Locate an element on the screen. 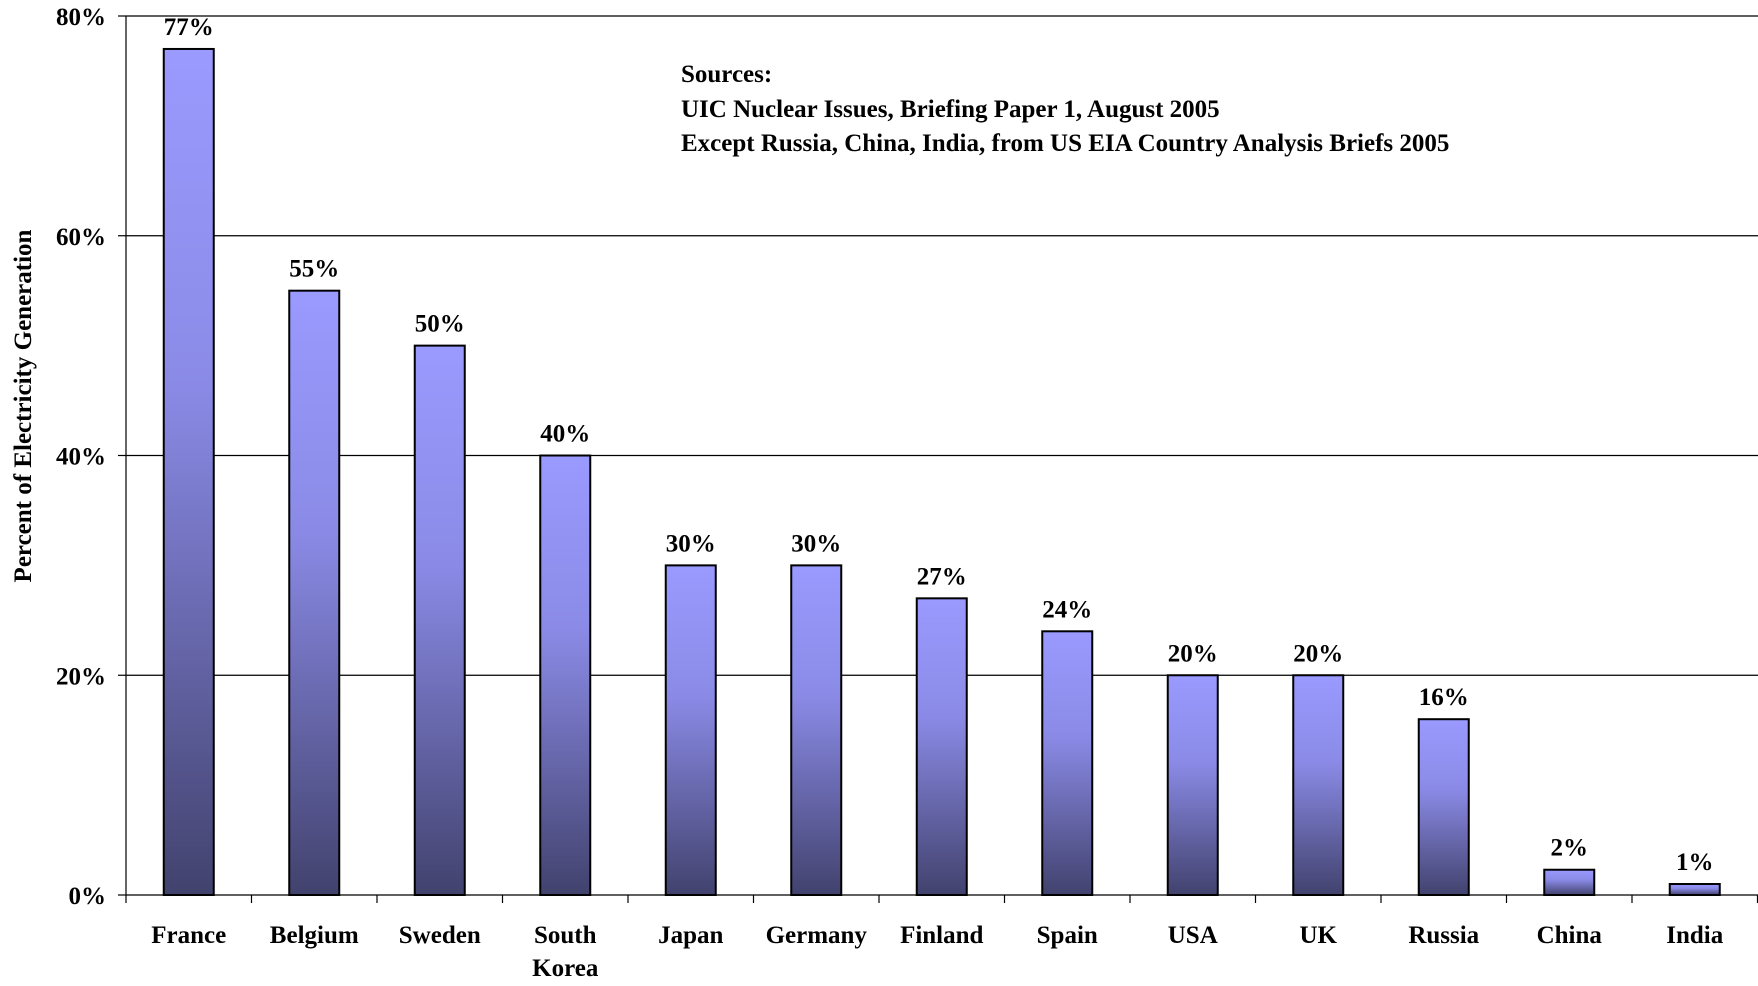 The width and height of the screenshot is (1758, 986). category-label: Sweden is located at coordinates (440, 935).